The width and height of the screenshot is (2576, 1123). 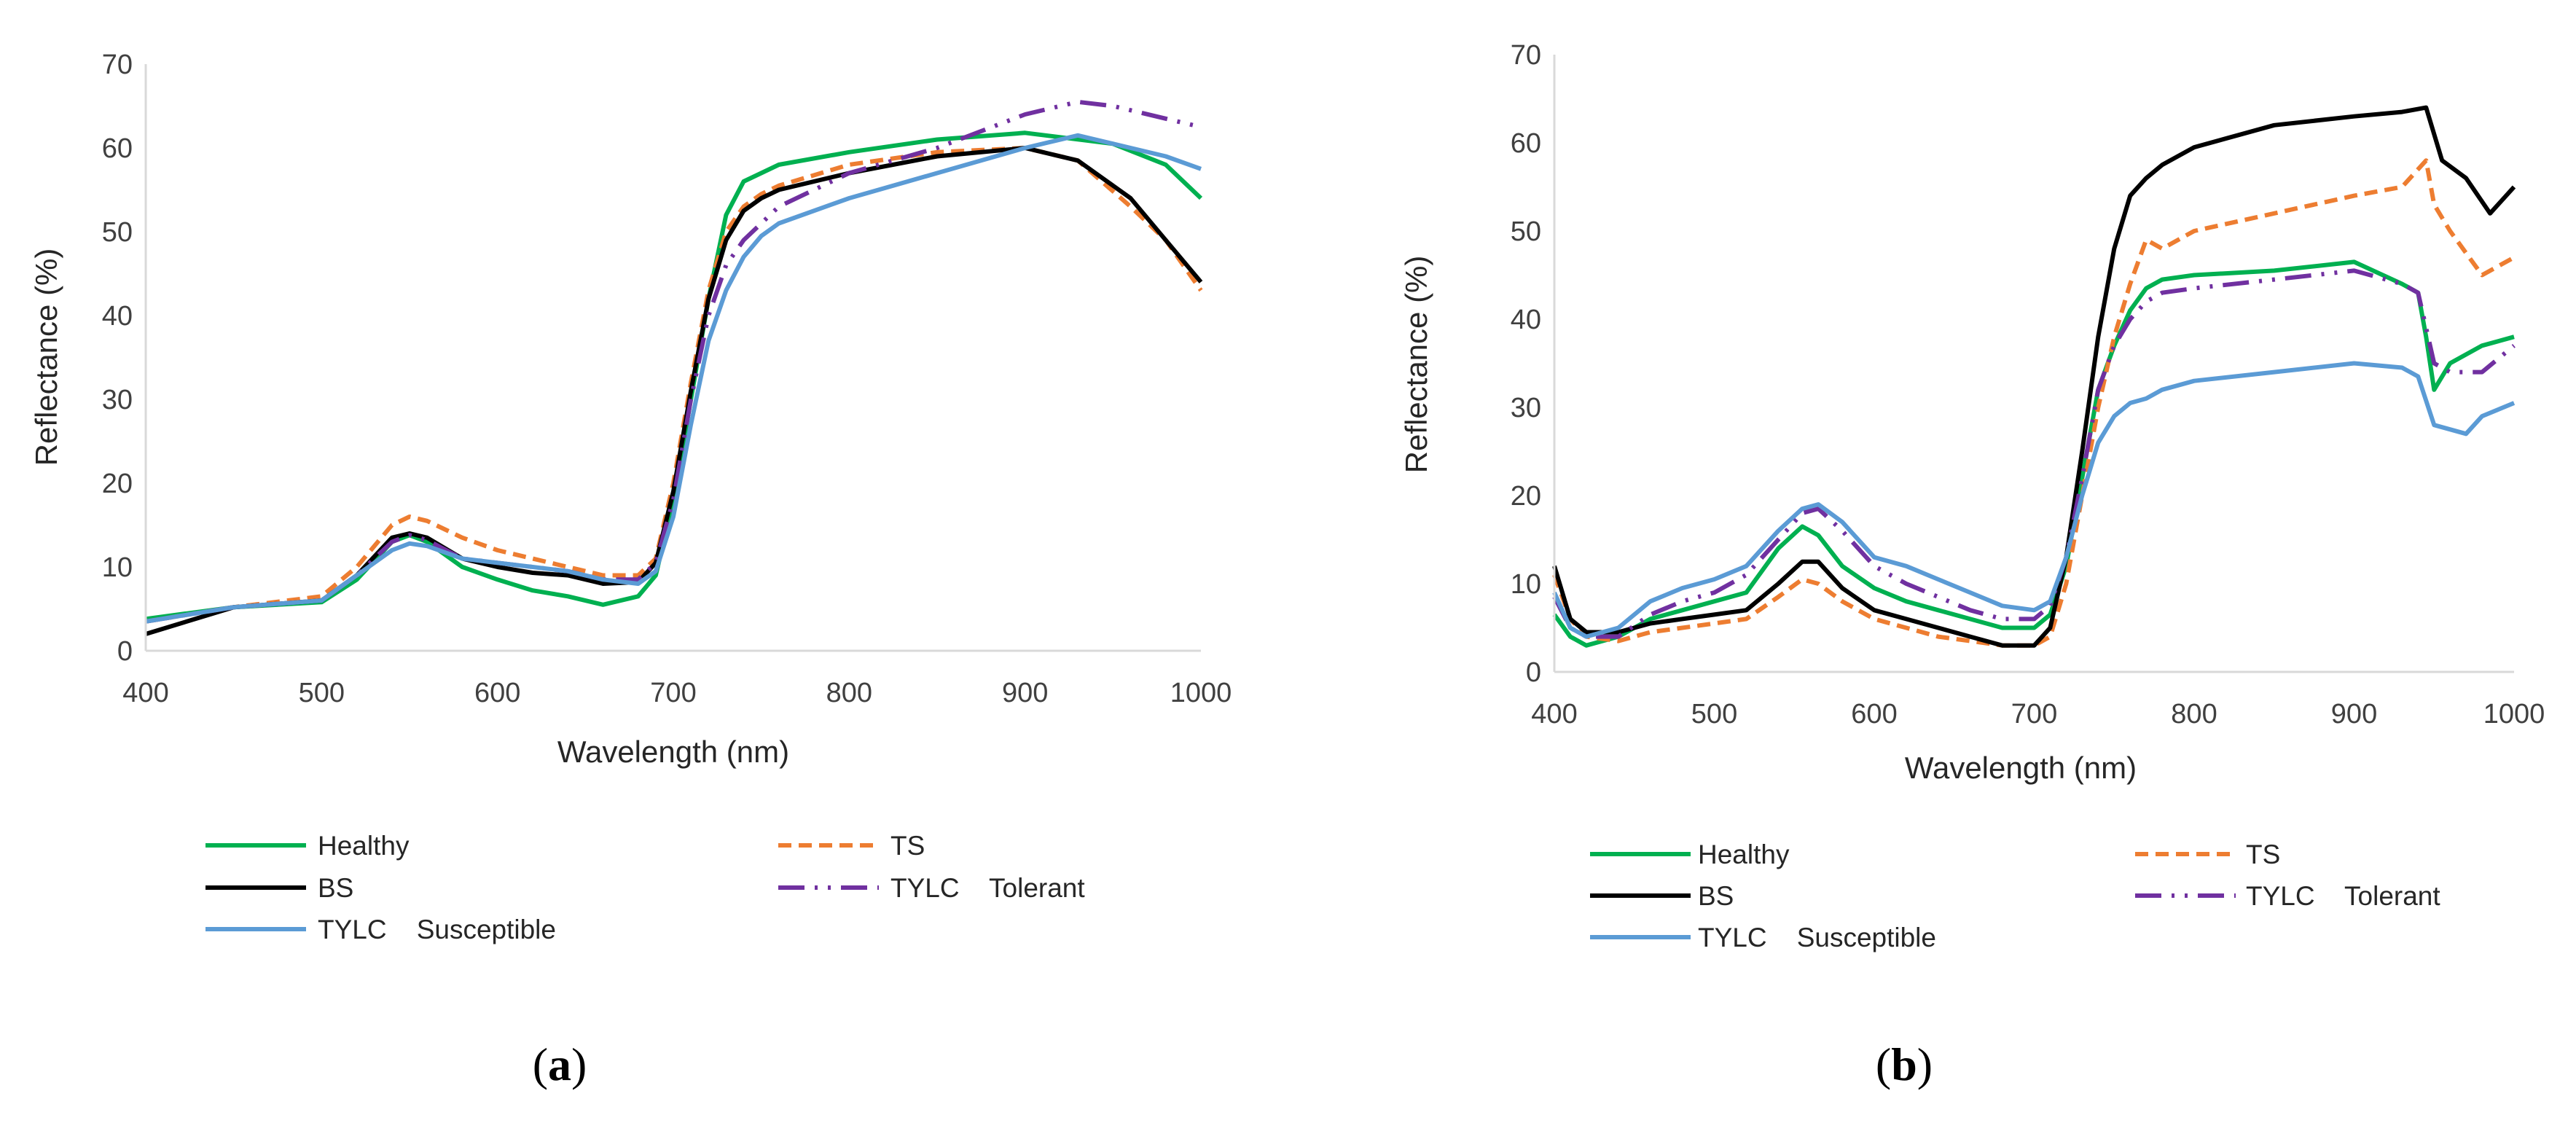 What do you see at coordinates (125, 651) in the screenshot?
I see `chart-a-y-tick-0: 0` at bounding box center [125, 651].